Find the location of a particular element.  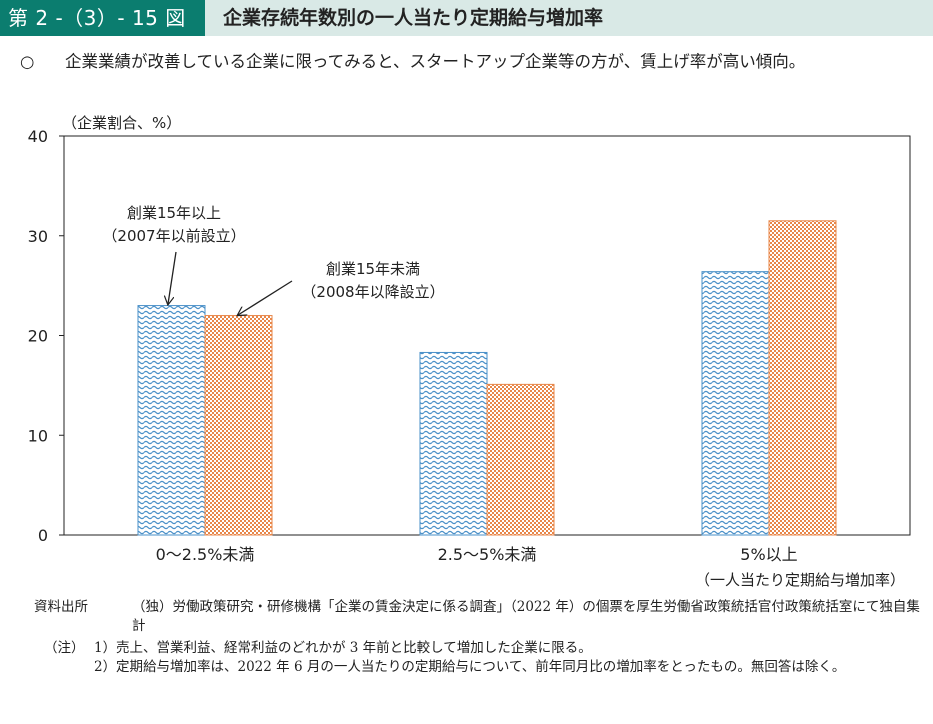

y-tick-label: 40 is located at coordinates (38, 136).